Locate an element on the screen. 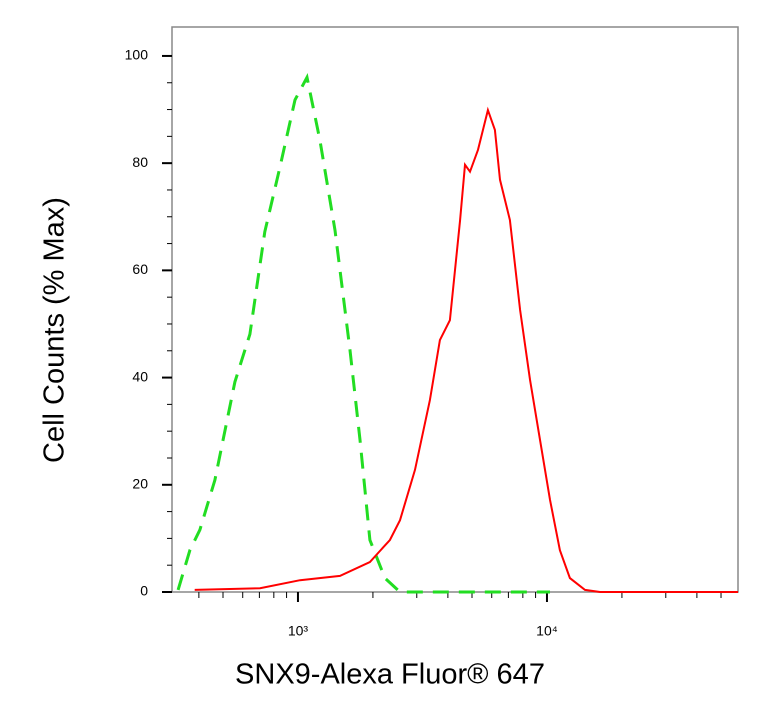  y-axis-title: Cell Counts (% Max) is located at coordinates (55, 330).